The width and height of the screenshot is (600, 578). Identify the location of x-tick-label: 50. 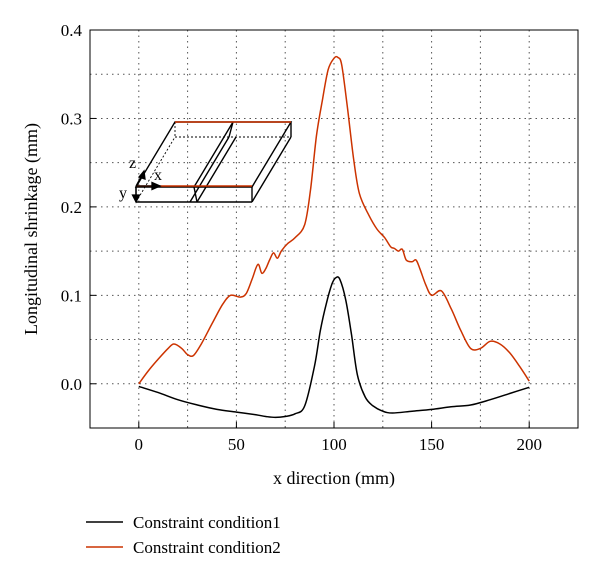
(236, 444).